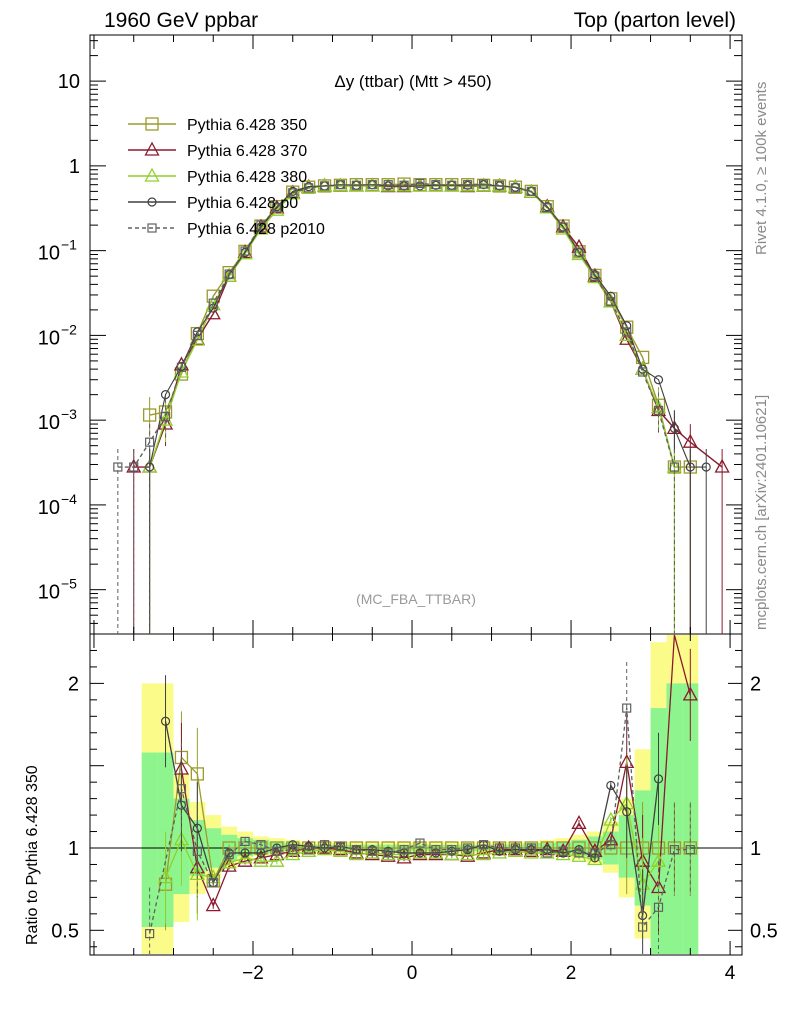 This screenshot has width=786, height=1024. What do you see at coordinates (69, 584) in the screenshot?
I see `y-tick-exponent-main: −5` at bounding box center [69, 584].